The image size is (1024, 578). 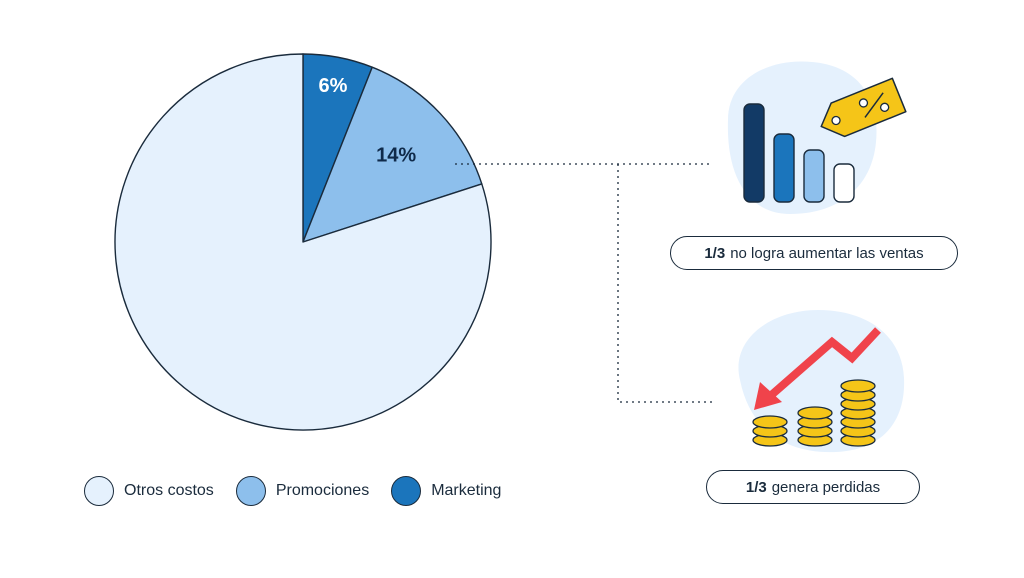 What do you see at coordinates (715, 253) in the screenshot?
I see `callout-sales-fraction: 1/3` at bounding box center [715, 253].